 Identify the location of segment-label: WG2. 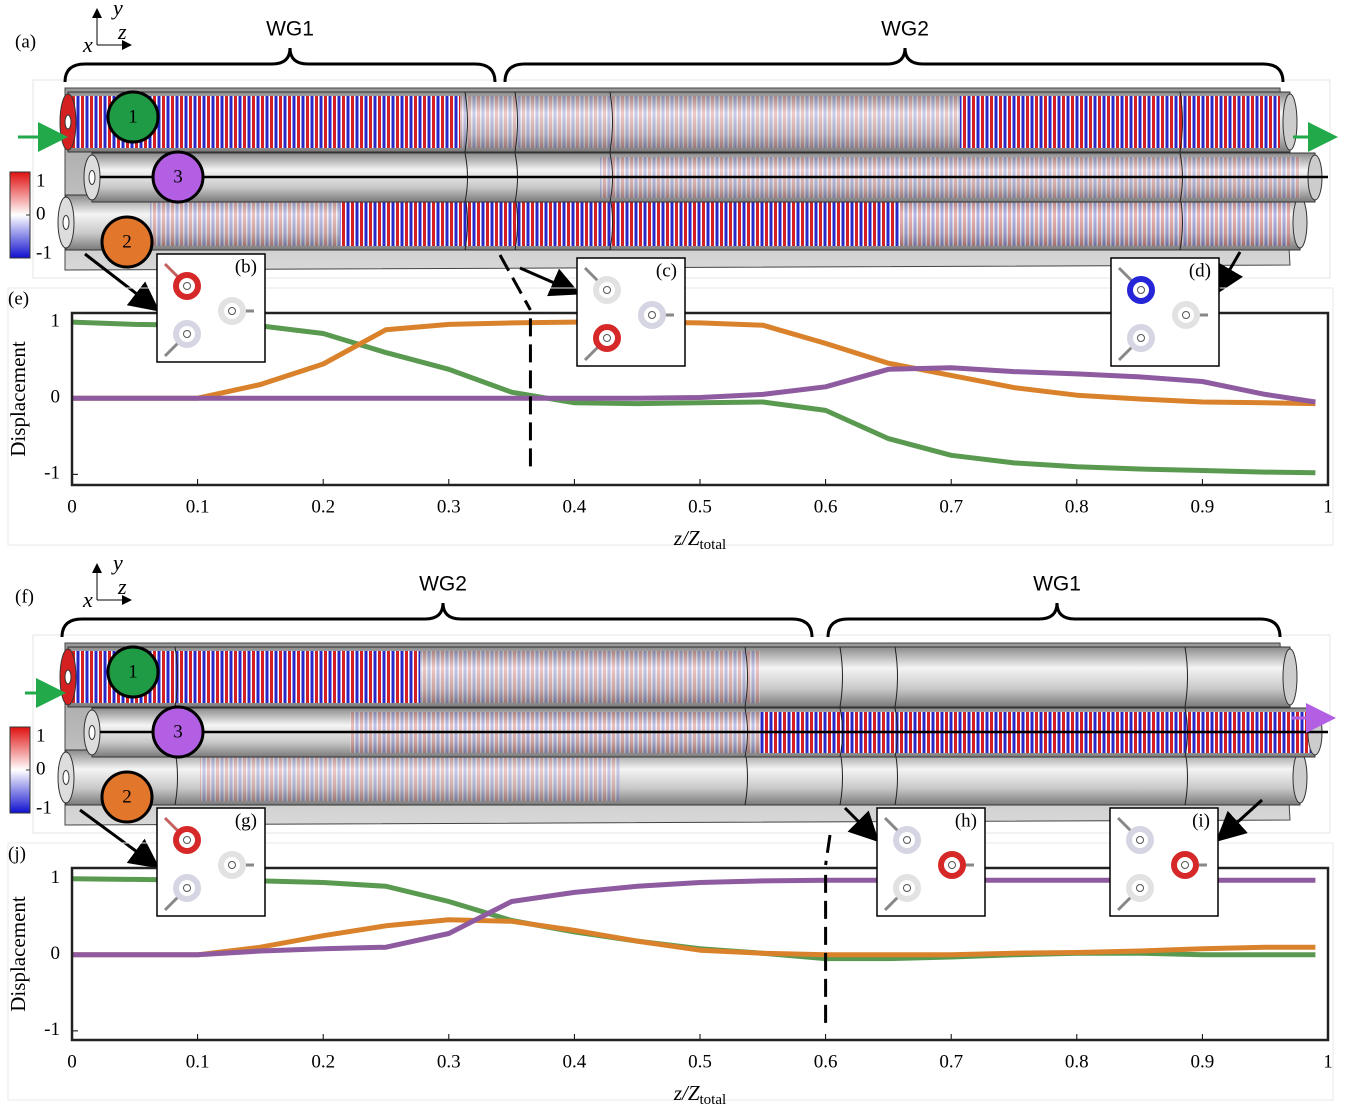
(443, 584).